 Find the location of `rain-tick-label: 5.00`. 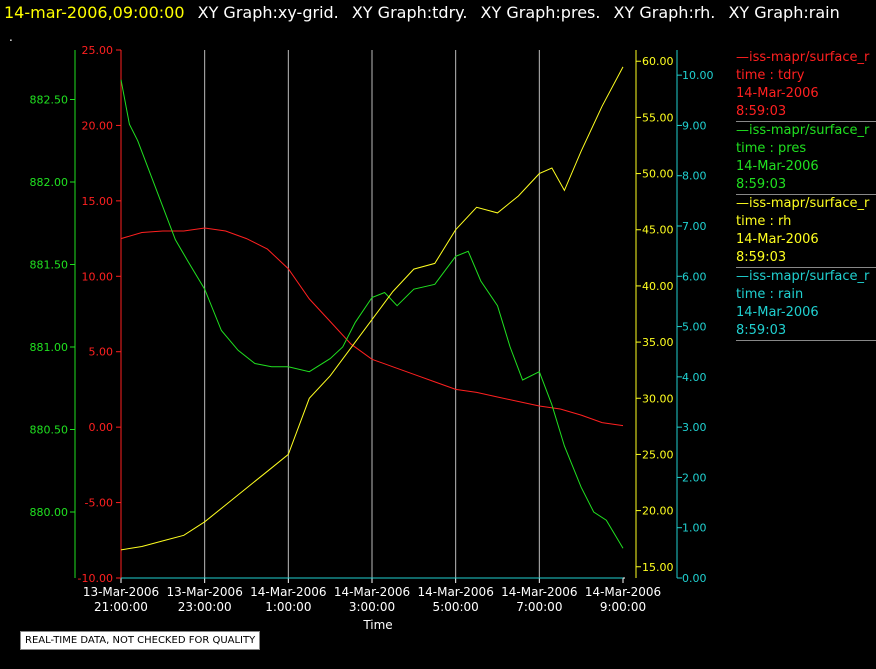

rain-tick-label: 5.00 is located at coordinates (694, 327).